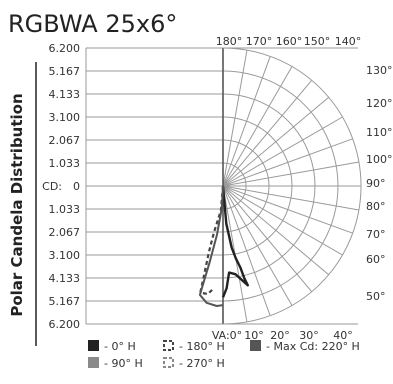 The width and height of the screenshot is (393, 384). What do you see at coordinates (280, 335) in the screenshot?
I see `angle-label-bottom: 20°` at bounding box center [280, 335].